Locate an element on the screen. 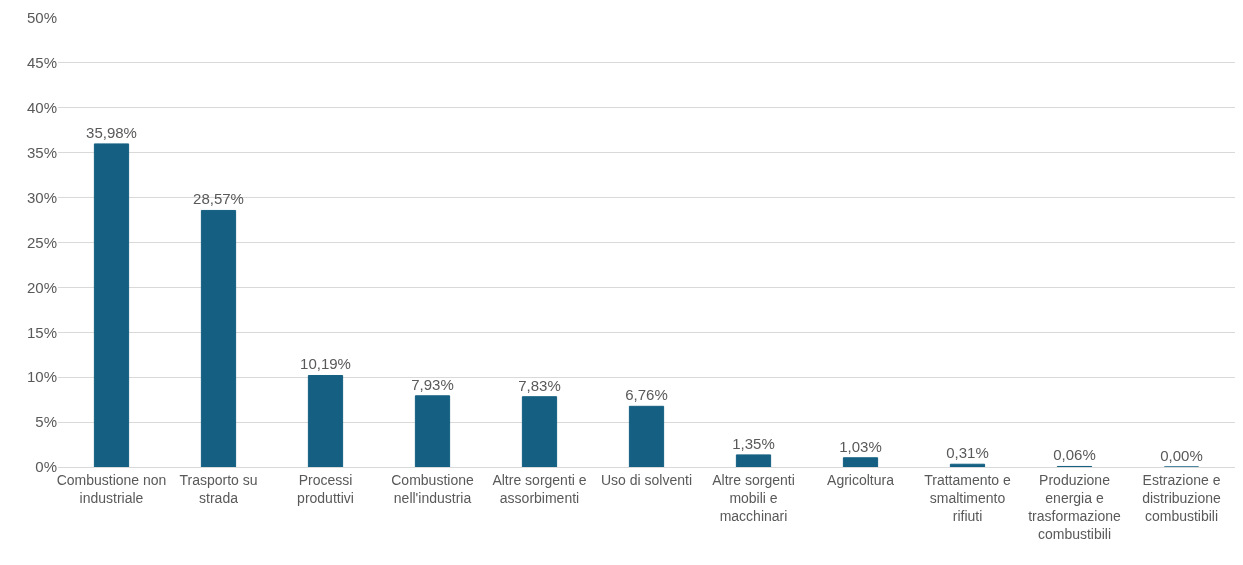 The image size is (1243, 565). x-tick-label: Combustione non industriale is located at coordinates (111, 488).